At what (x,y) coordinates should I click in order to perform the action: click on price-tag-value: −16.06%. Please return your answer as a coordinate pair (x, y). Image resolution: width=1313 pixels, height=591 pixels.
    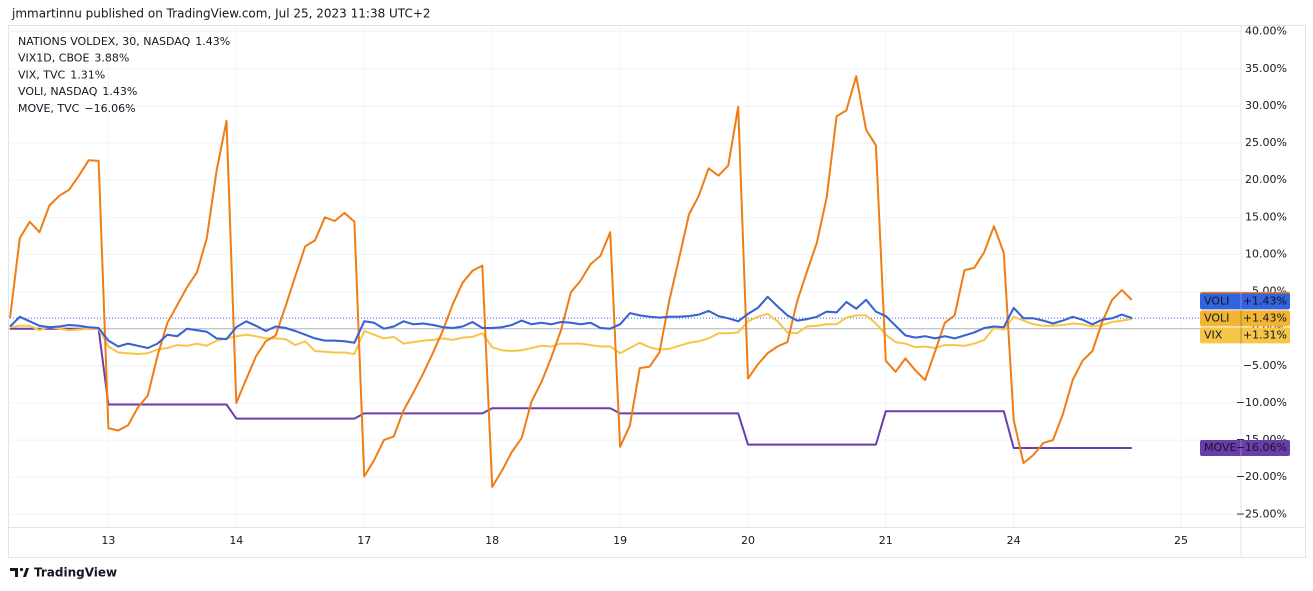
    Looking at the image, I should click on (1261, 447).